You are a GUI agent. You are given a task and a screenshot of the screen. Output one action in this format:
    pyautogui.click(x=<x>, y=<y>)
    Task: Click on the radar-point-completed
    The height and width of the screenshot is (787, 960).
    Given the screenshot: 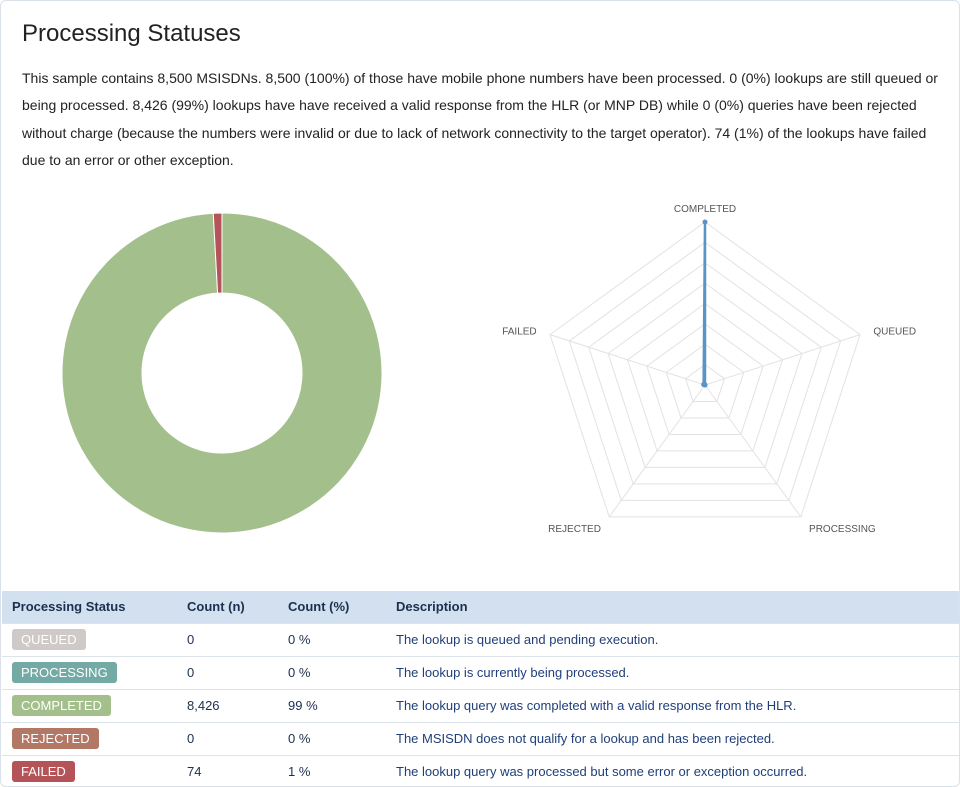 What is the action you would take?
    pyautogui.click(x=705, y=222)
    